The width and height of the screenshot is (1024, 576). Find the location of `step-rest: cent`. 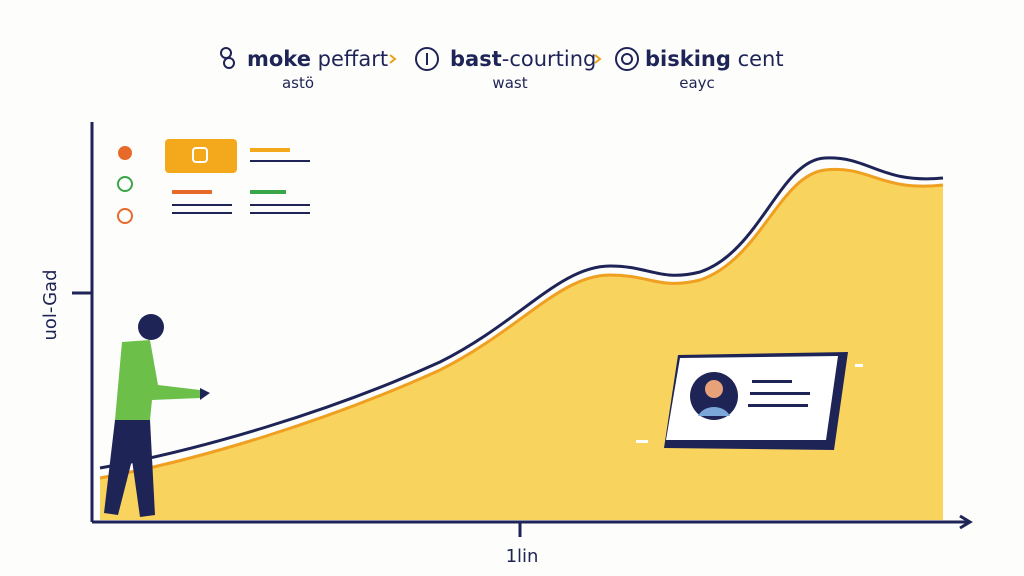

step-rest: cent is located at coordinates (757, 59).